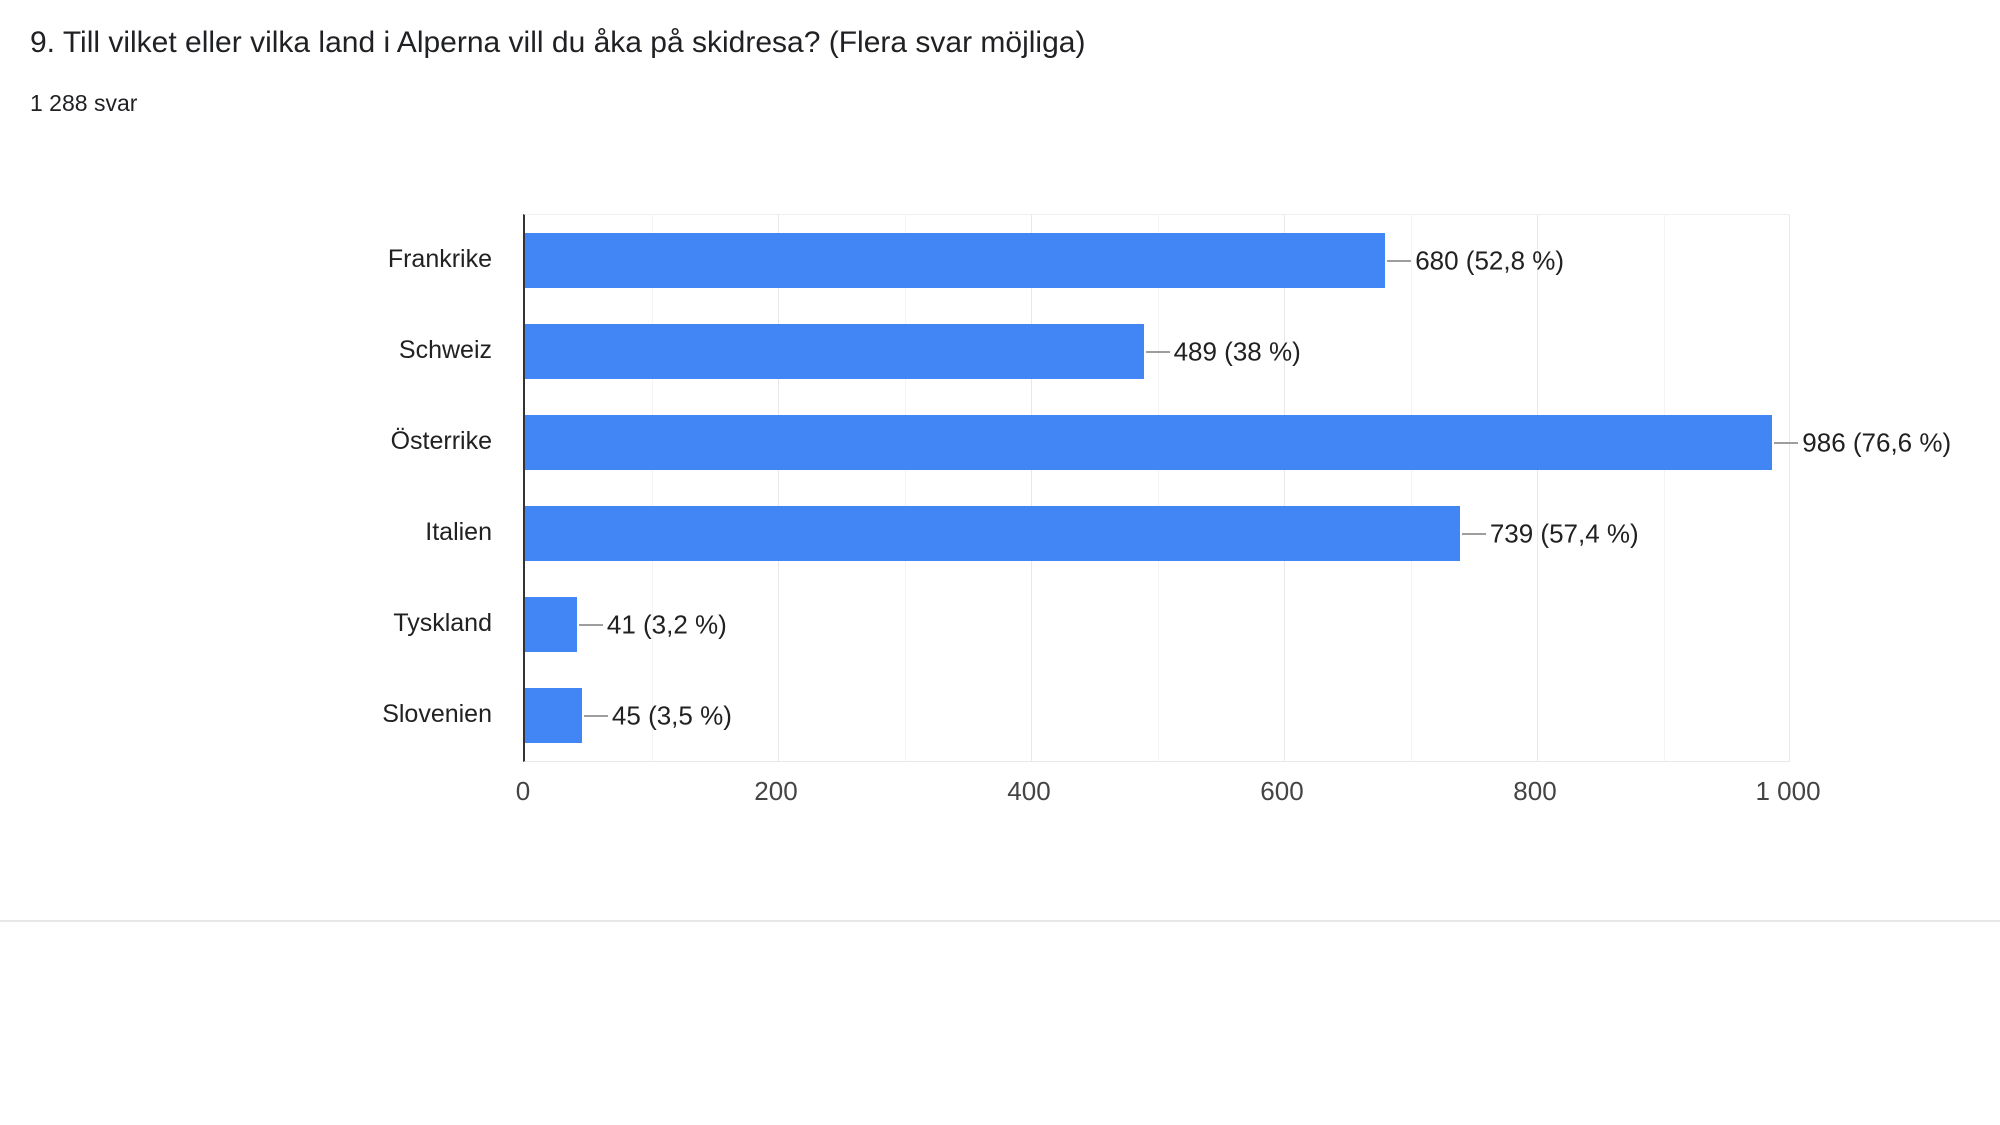  What do you see at coordinates (834, 351) in the screenshot?
I see `bar-schweiz` at bounding box center [834, 351].